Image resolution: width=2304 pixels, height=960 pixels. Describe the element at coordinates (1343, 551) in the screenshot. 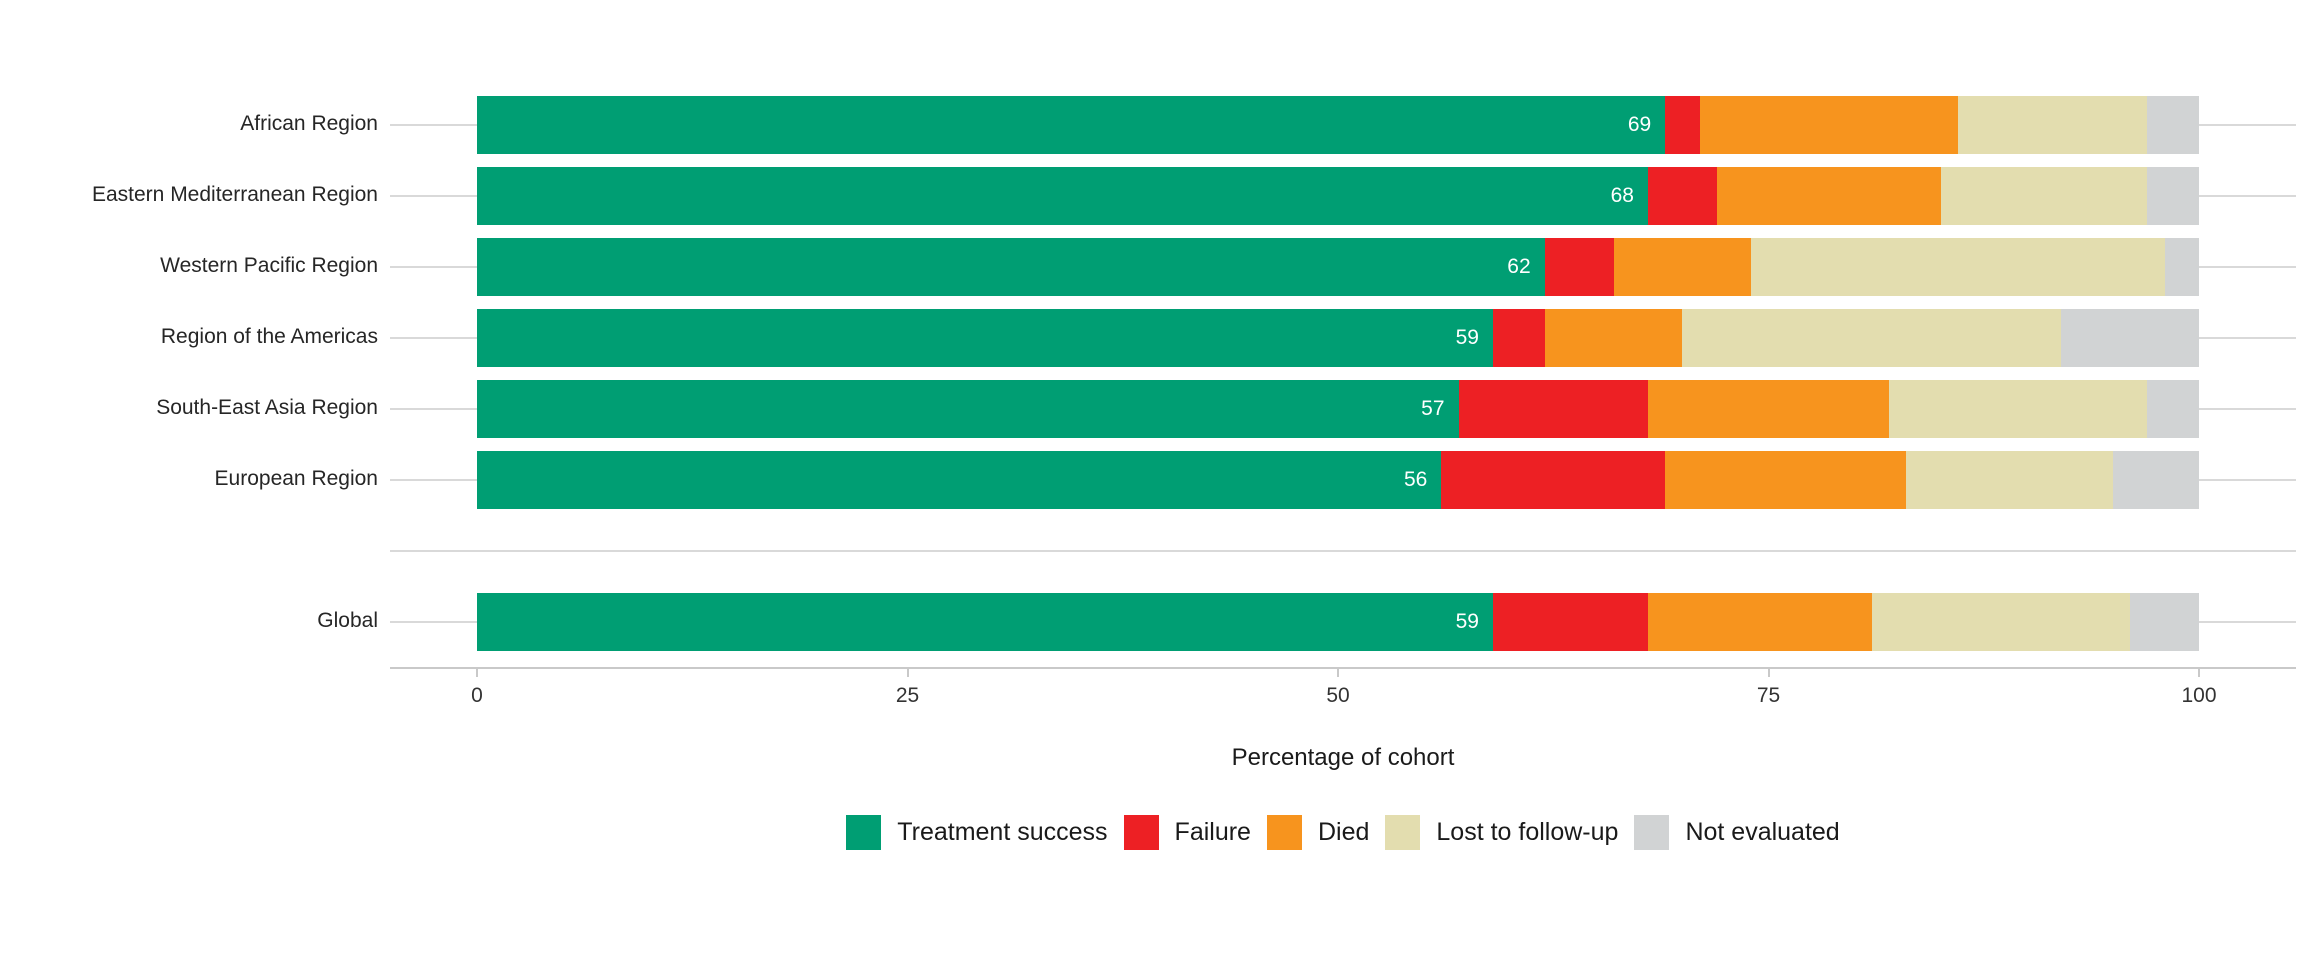

I see `horizontal-gridline` at that location.